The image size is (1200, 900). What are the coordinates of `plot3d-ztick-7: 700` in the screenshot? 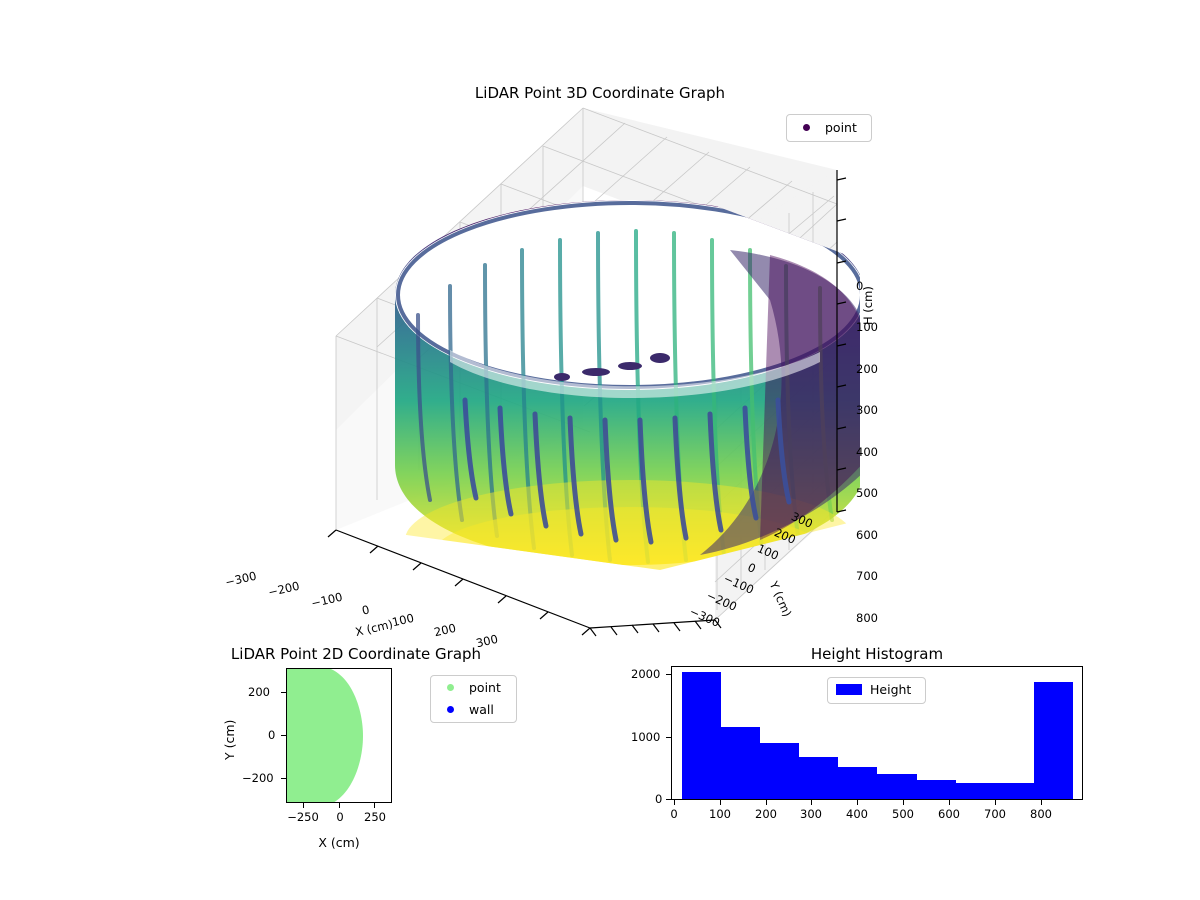 It's located at (867, 576).